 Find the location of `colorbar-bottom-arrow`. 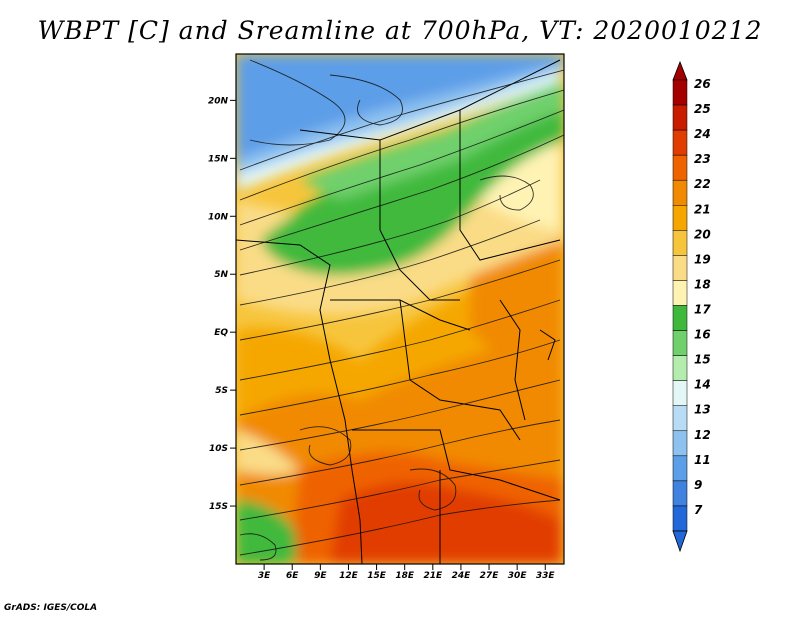

colorbar-bottom-arrow is located at coordinates (680, 541).